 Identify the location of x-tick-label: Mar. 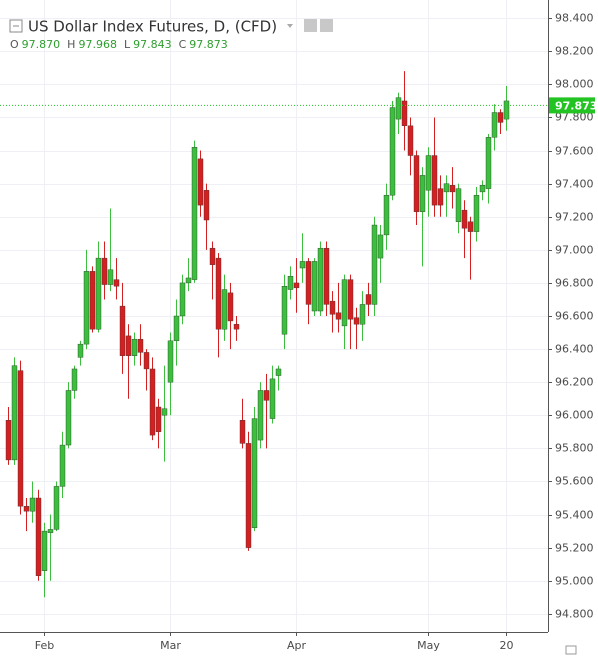
(170, 645).